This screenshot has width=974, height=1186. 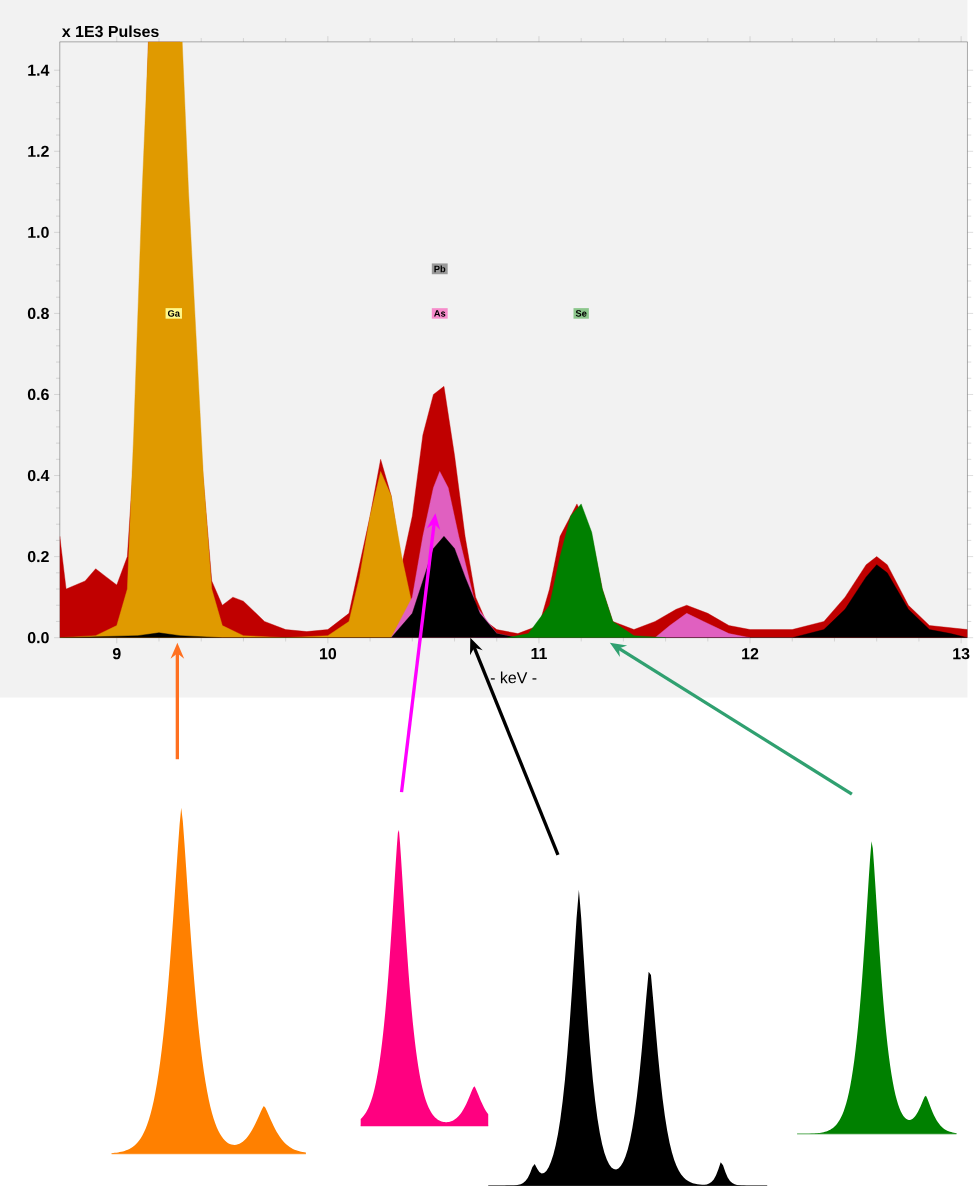 I want to click on x-tick-label: 13, so click(x=961, y=654).